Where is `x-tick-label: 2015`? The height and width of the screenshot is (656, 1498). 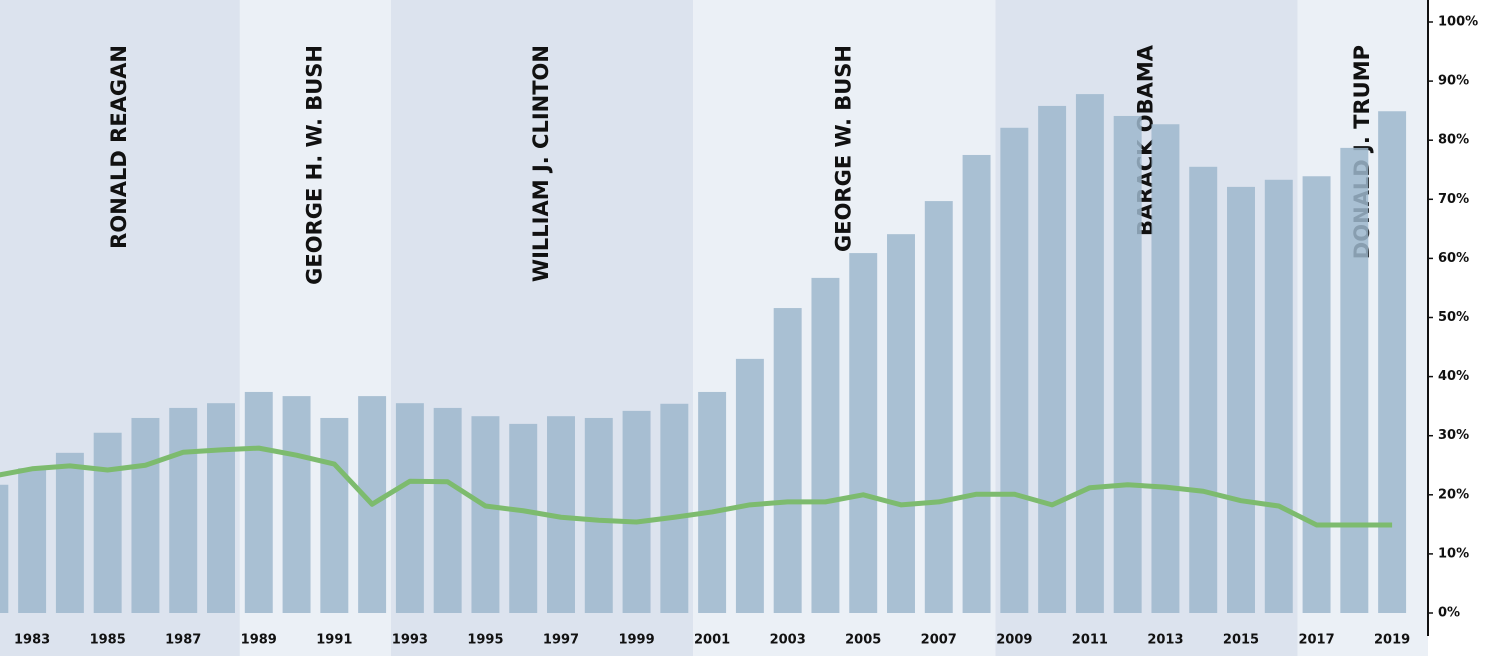 x-tick-label: 2015 is located at coordinates (1241, 640).